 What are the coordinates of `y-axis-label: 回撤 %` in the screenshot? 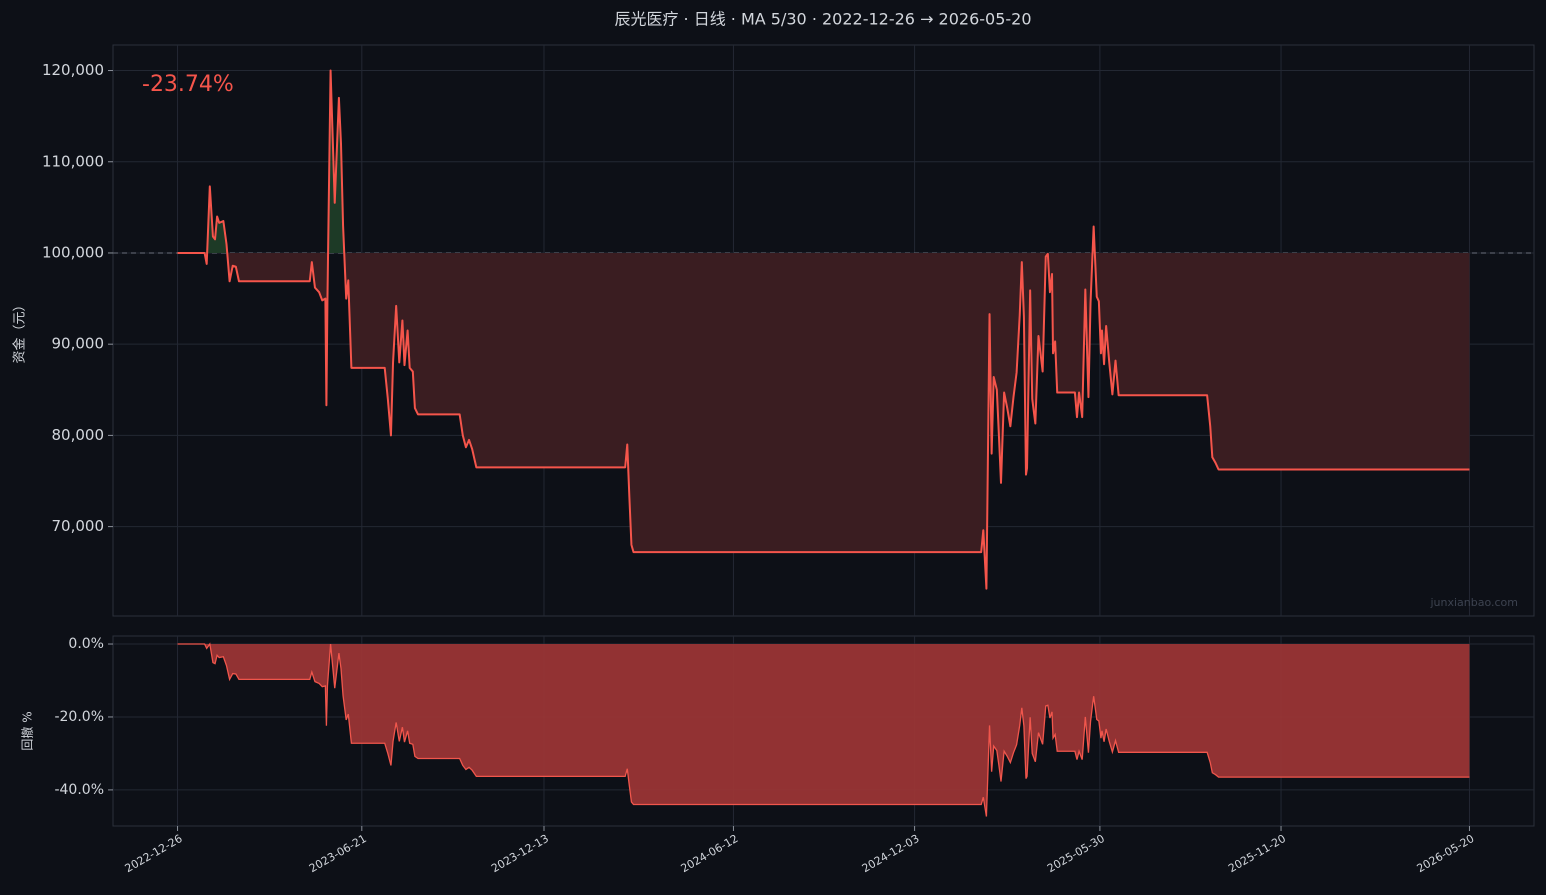 It's located at (27, 730).